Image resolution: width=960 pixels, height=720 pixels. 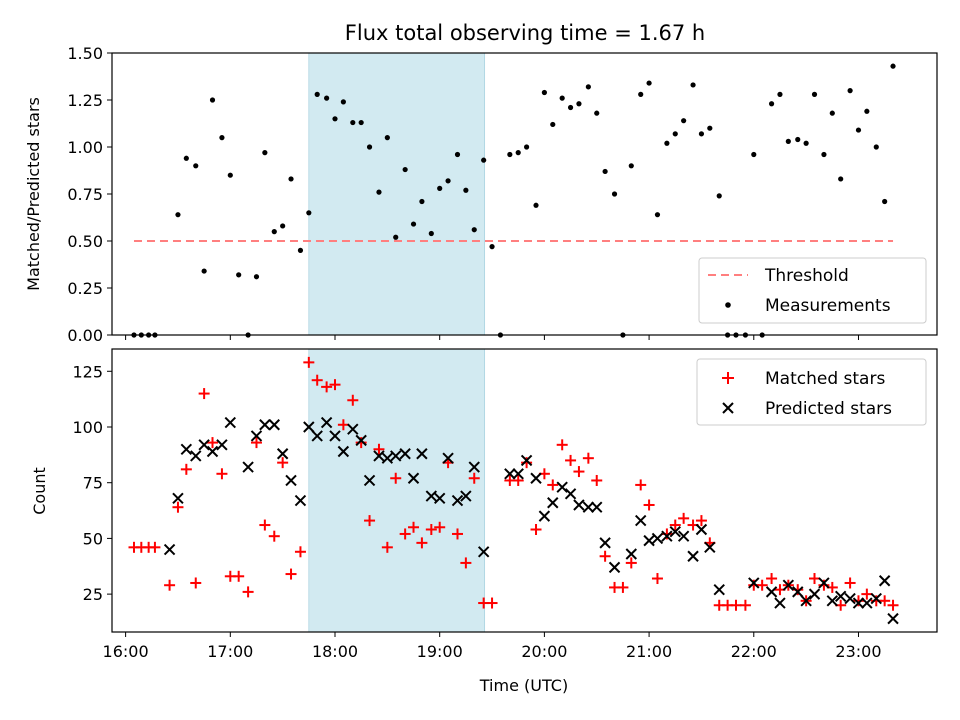 What do you see at coordinates (728, 378) in the screenshot?
I see `legend-matched-swatch` at bounding box center [728, 378].